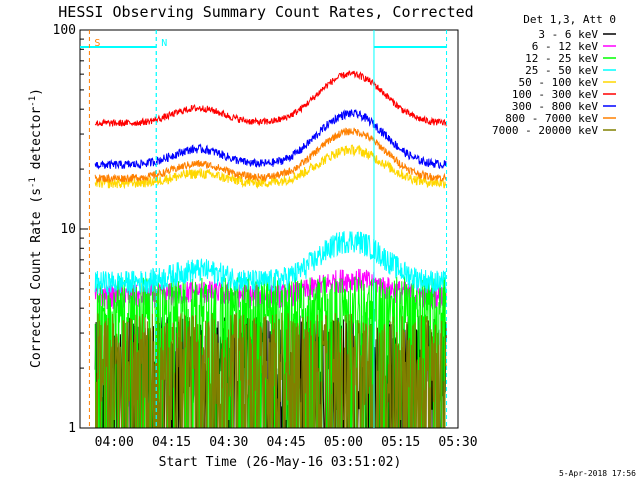  I want to click on x-axis-label: Start Time (26-May-16 03:51:02), so click(280, 462).